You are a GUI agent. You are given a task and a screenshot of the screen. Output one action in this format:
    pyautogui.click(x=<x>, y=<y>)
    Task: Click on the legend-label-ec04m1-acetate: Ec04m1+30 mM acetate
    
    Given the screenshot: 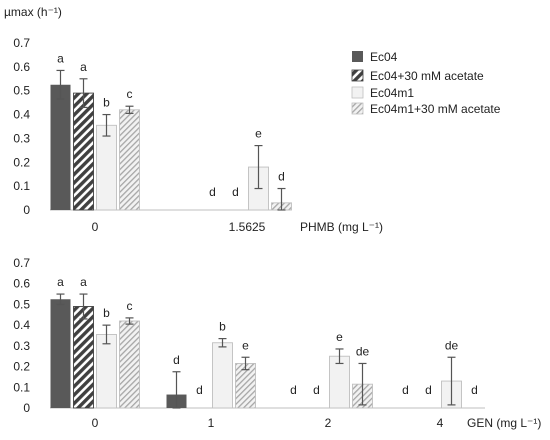 What is the action you would take?
    pyautogui.click(x=435, y=109)
    